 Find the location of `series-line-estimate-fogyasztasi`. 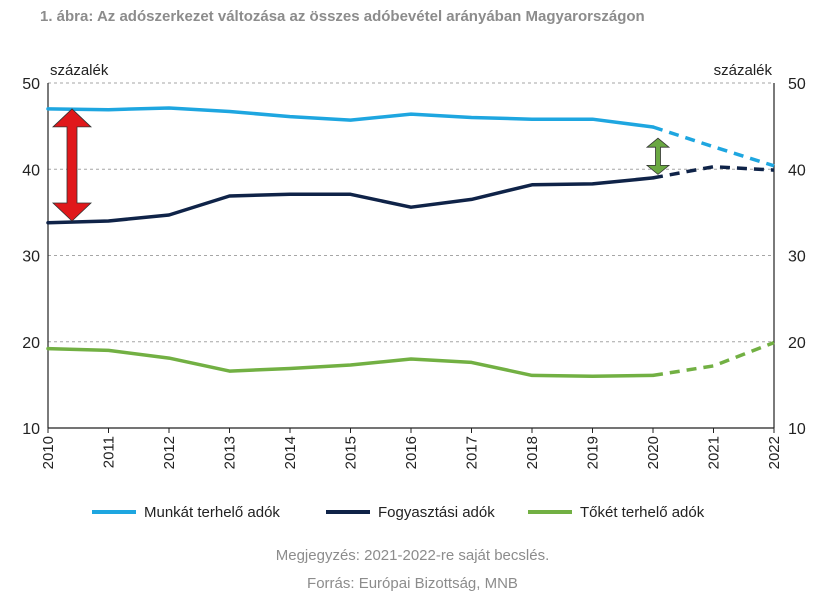

series-line-estimate-fogyasztasi is located at coordinates (713, 172).